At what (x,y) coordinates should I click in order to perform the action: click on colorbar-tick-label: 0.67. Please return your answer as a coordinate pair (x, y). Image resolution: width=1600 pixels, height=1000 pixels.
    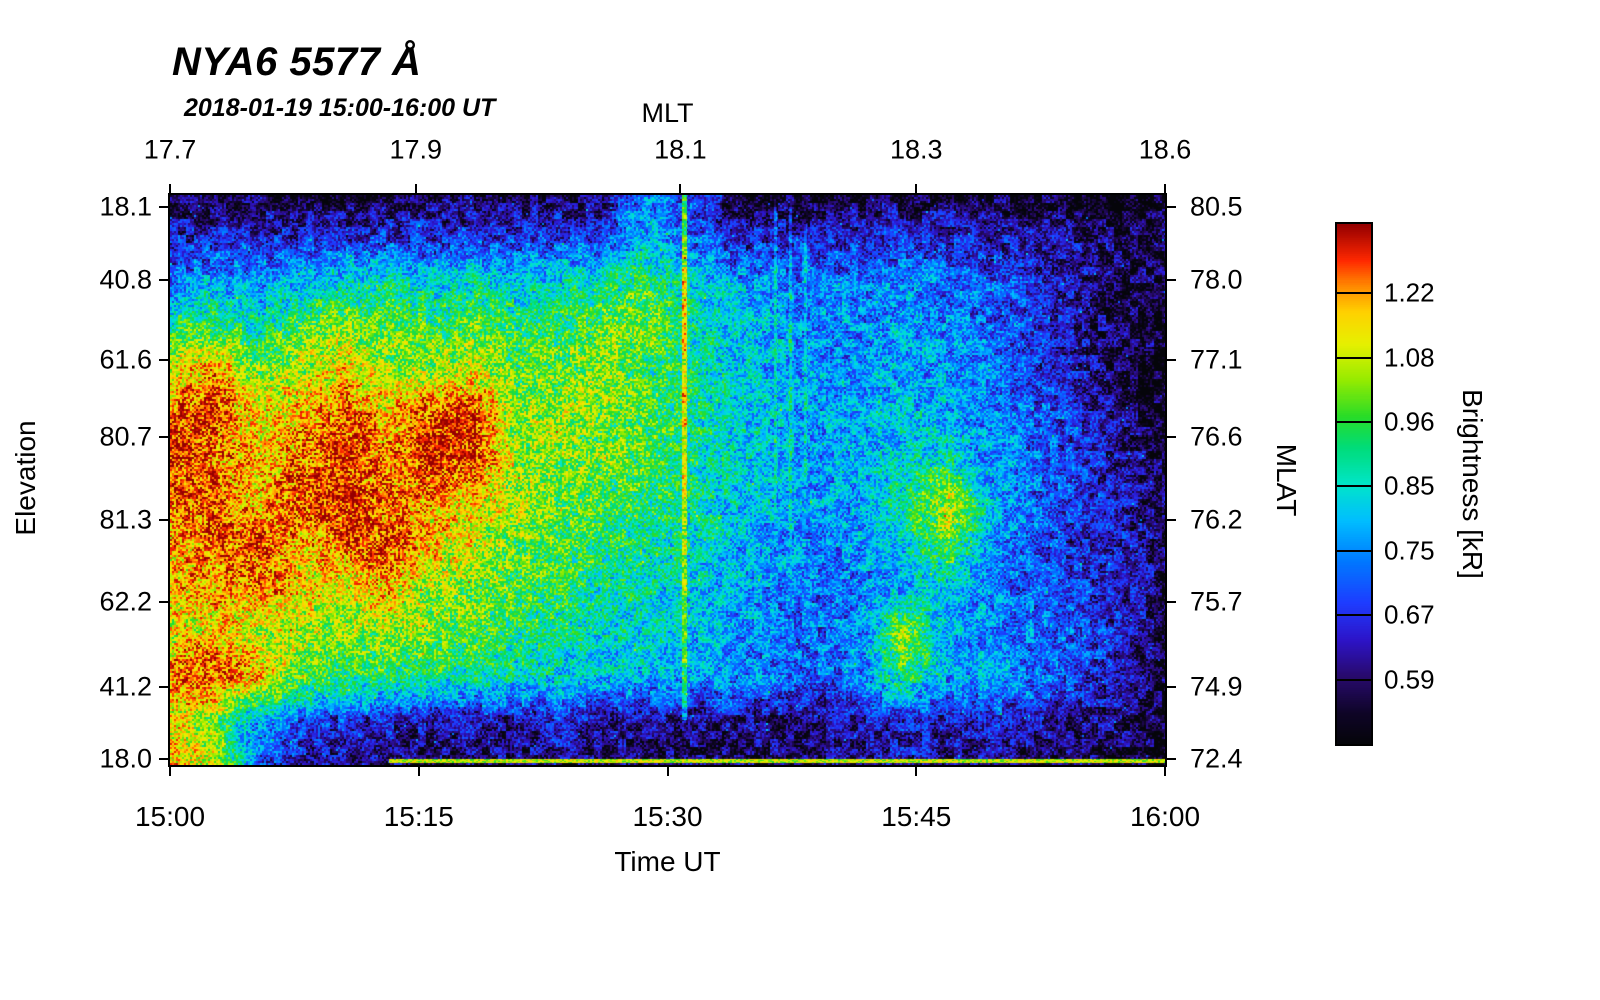
    Looking at the image, I should click on (1409, 614).